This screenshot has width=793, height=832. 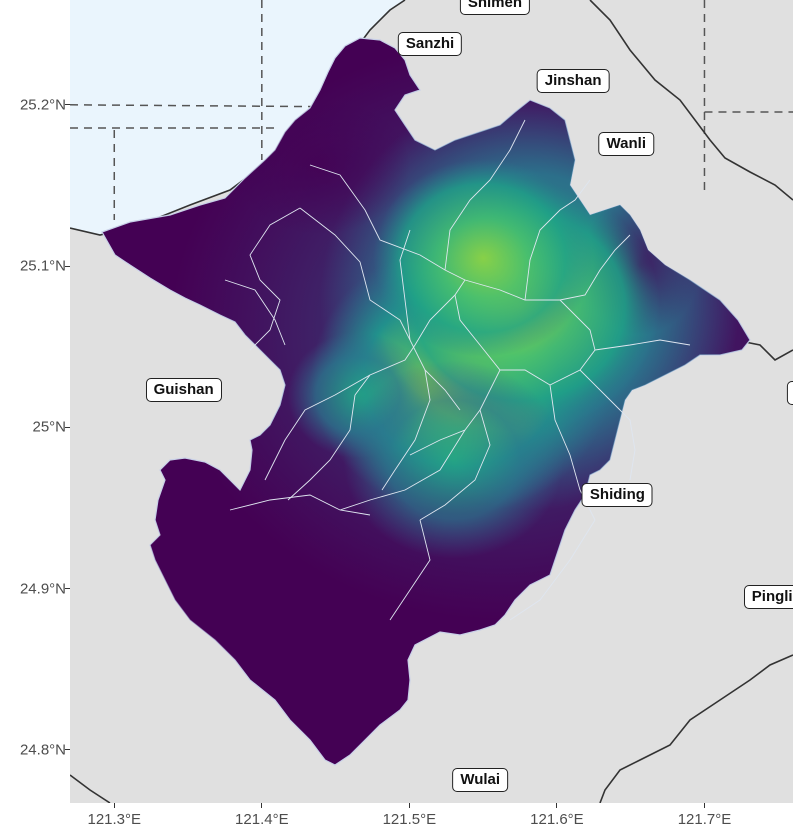 I want to click on place-label-shimen: Shimen, so click(x=495, y=8).